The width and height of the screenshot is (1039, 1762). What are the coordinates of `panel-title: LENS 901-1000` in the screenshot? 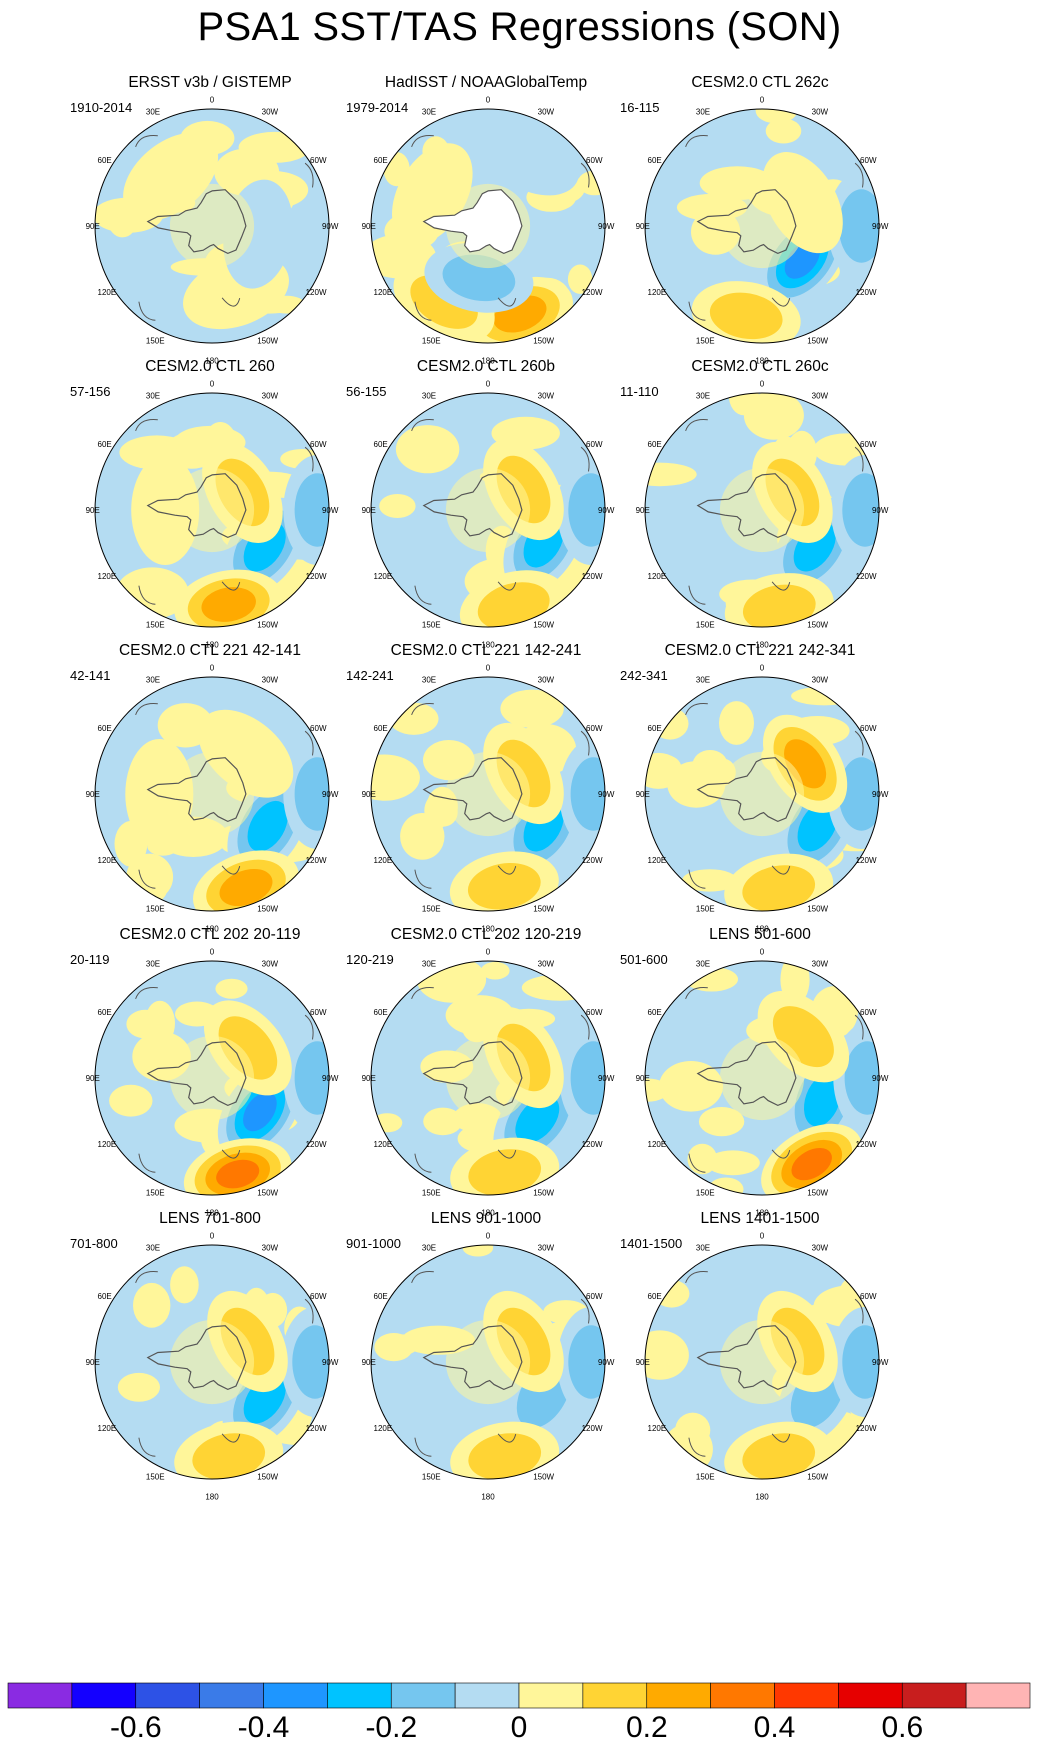 It's located at (486, 1218).